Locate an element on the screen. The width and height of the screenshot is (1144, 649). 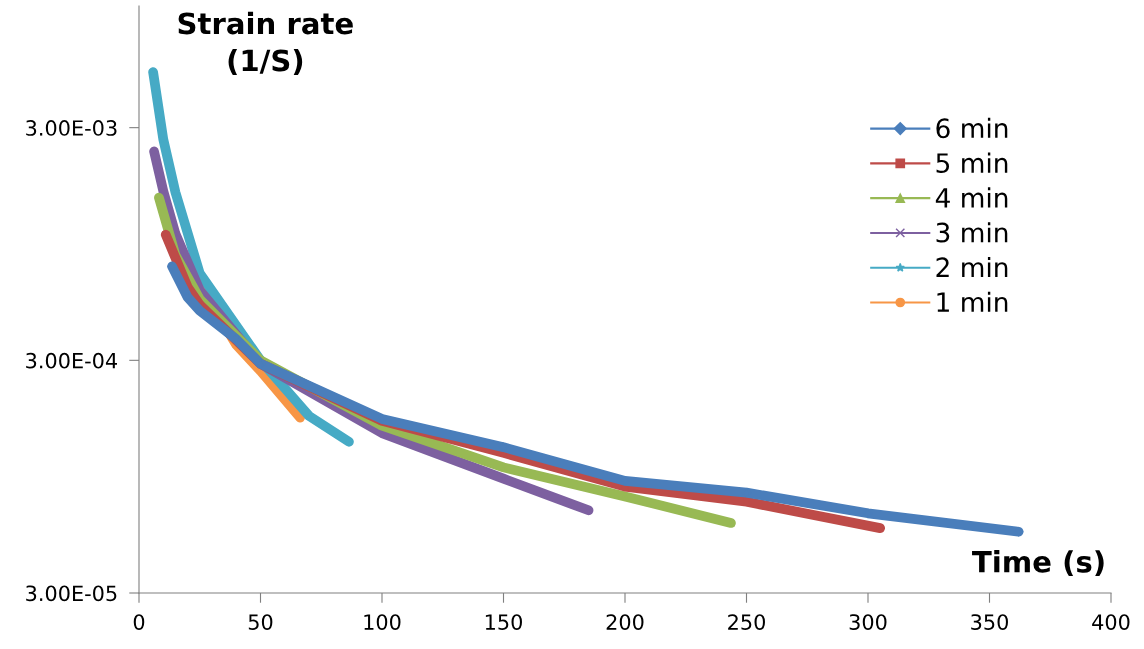
x-tick-label: 250 is located at coordinates (746, 622).